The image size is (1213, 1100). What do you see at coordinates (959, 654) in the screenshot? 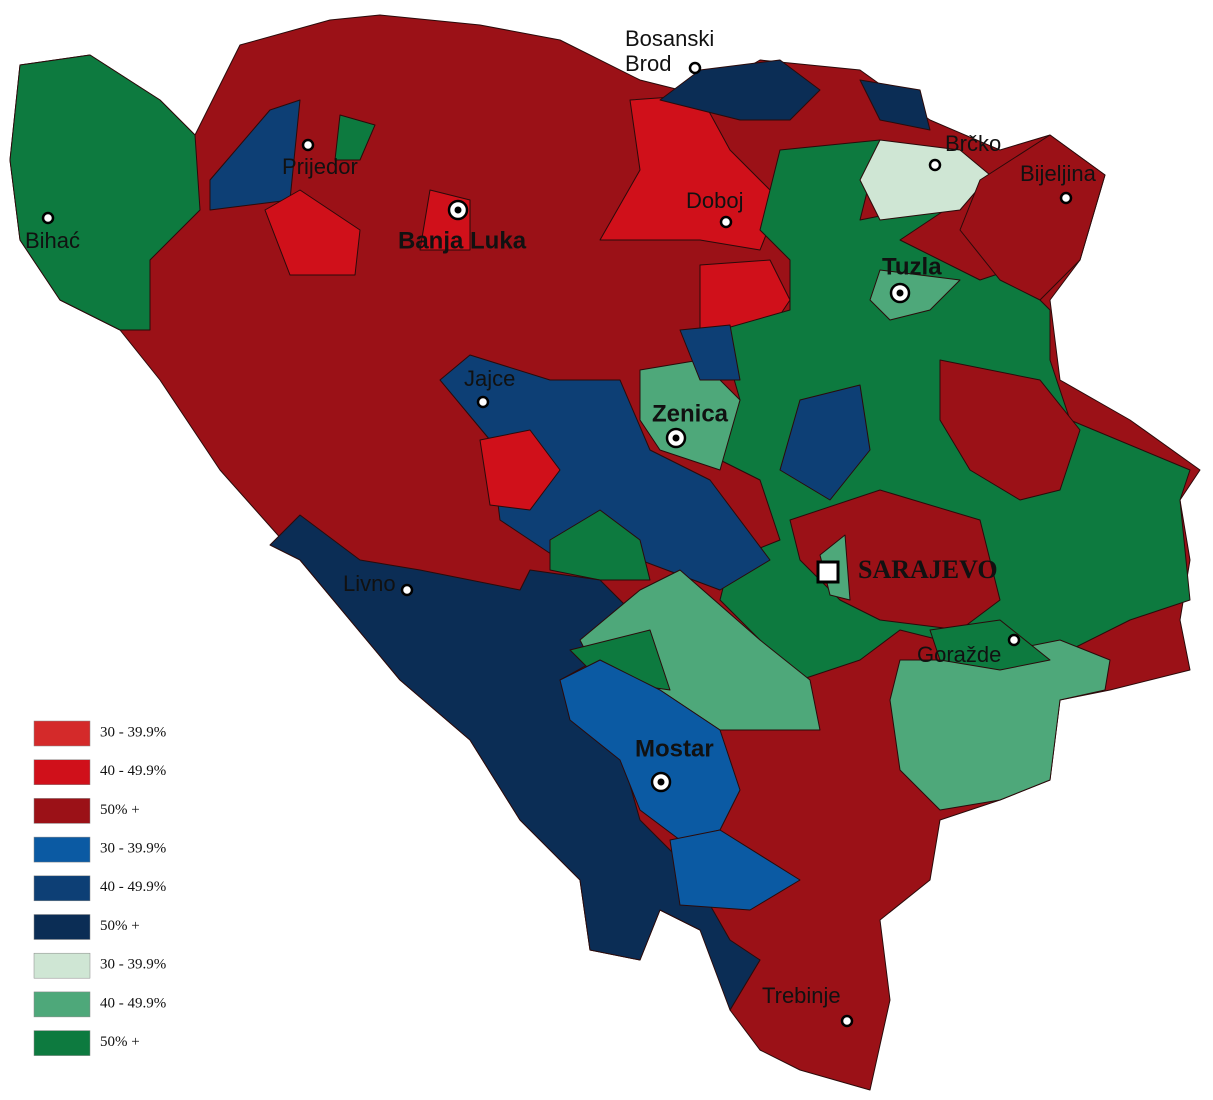
I see `city-label: Goražde` at bounding box center [959, 654].